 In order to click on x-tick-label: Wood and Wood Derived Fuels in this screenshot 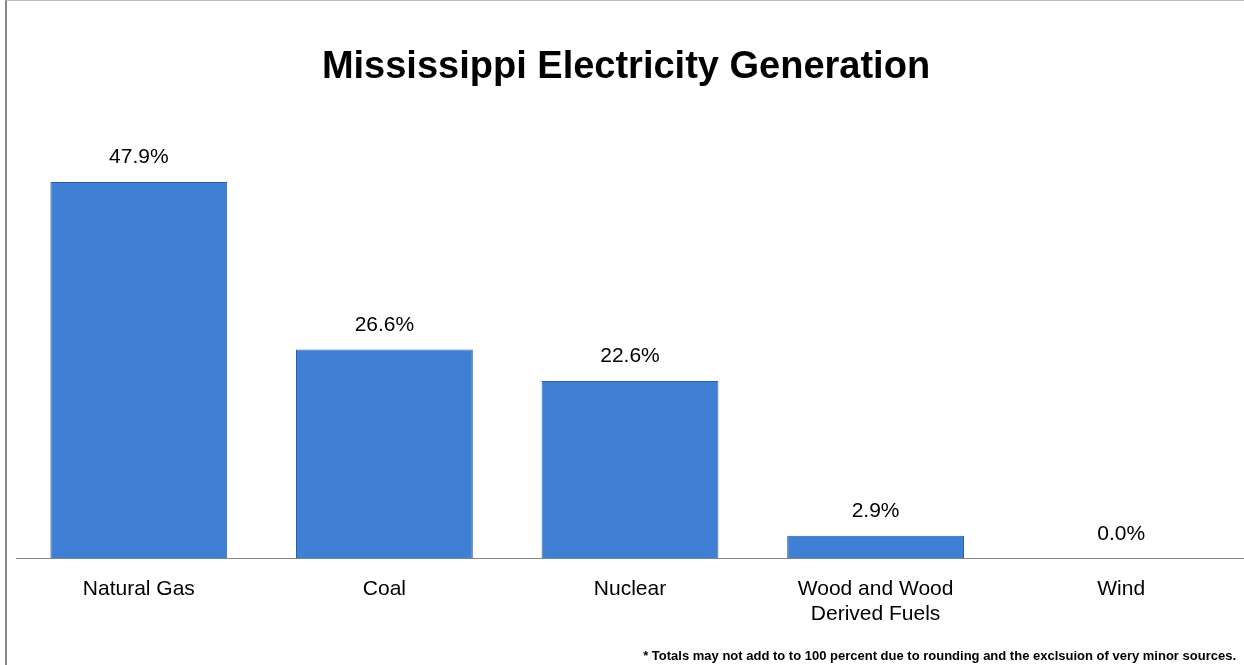, I will do `click(875, 600)`.